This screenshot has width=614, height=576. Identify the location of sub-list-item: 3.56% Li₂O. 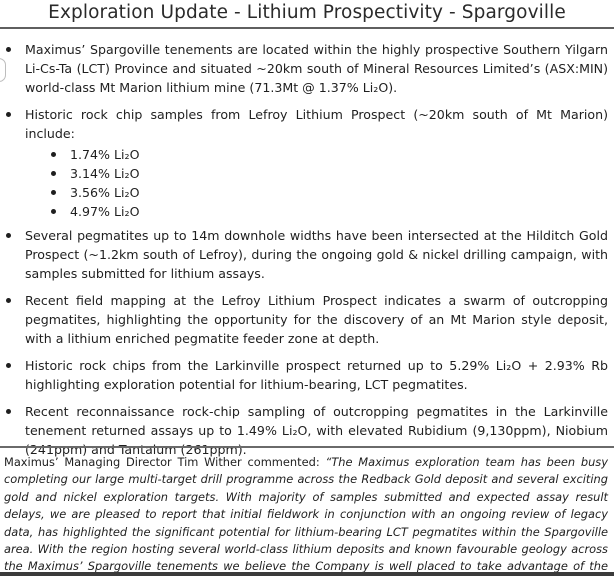
(316, 192).